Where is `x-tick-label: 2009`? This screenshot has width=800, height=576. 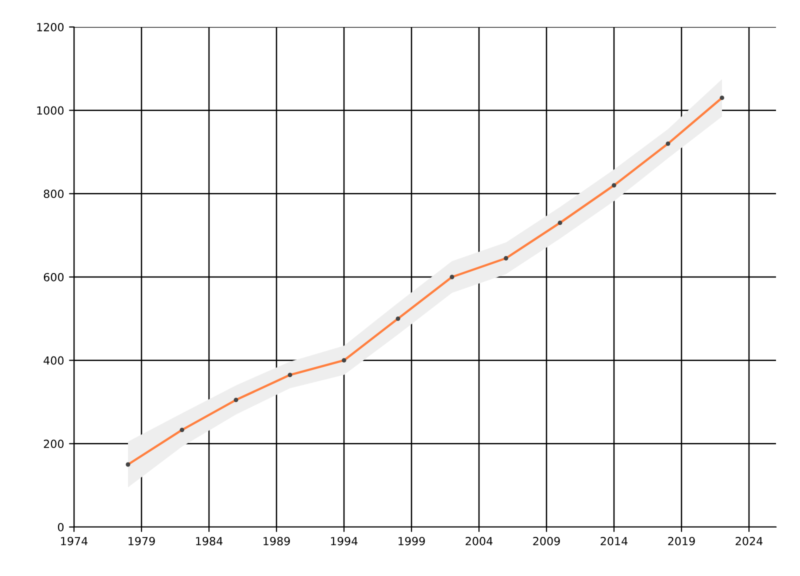 x-tick-label: 2009 is located at coordinates (546, 541).